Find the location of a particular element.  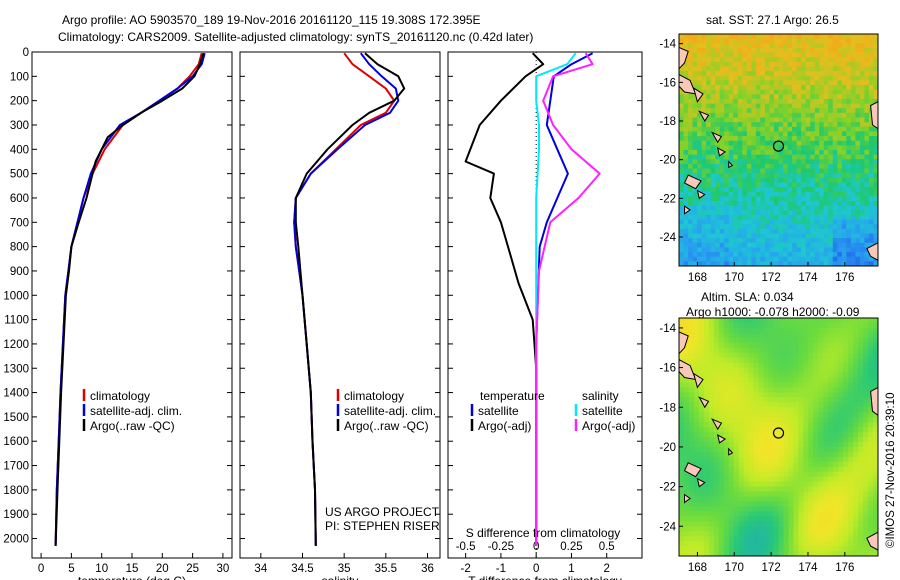

map-xtick-label: 172 is located at coordinates (771, 278).